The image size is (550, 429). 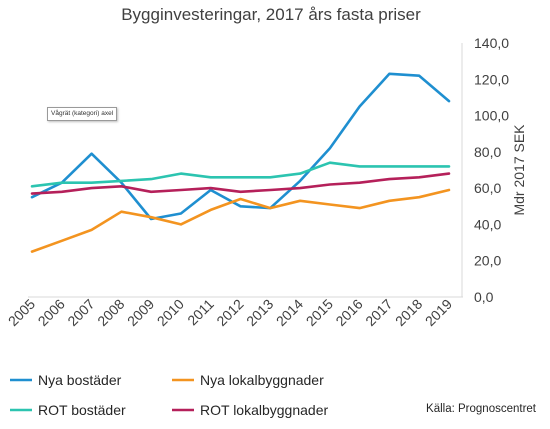 What do you see at coordinates (200, 312) in the screenshot?
I see `x-tick-label: 2011` at bounding box center [200, 312].